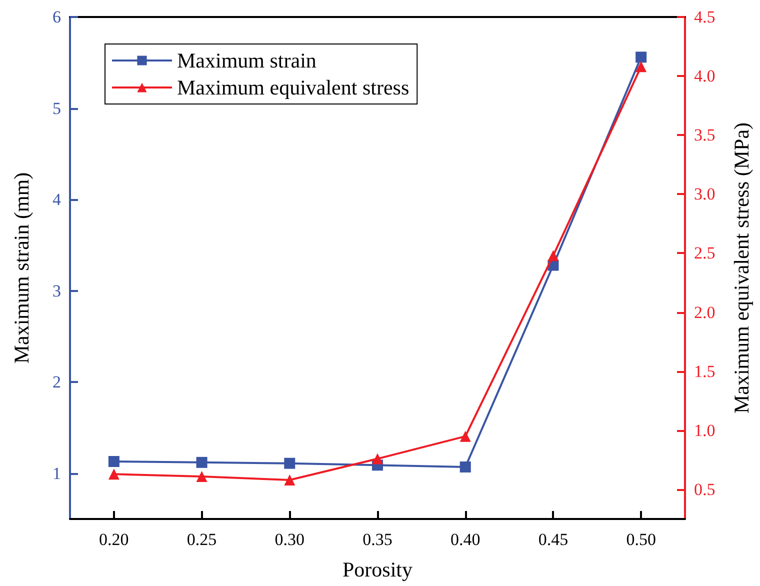 This screenshot has height=586, width=760. I want to click on y-tick-label: 6, so click(56, 17).